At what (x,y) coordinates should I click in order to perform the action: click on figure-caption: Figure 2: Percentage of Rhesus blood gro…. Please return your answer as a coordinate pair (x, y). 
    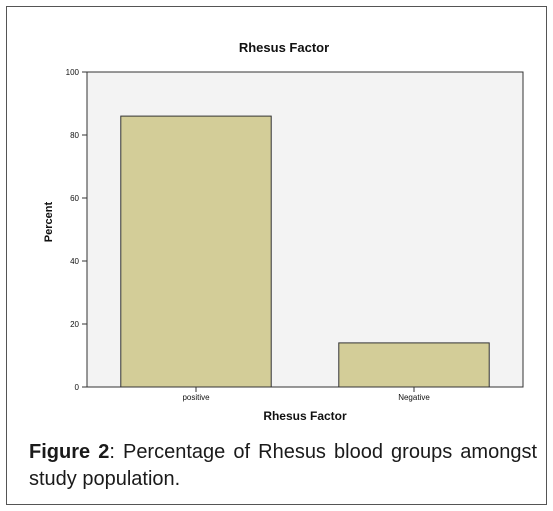
    Looking at the image, I should click on (283, 466).